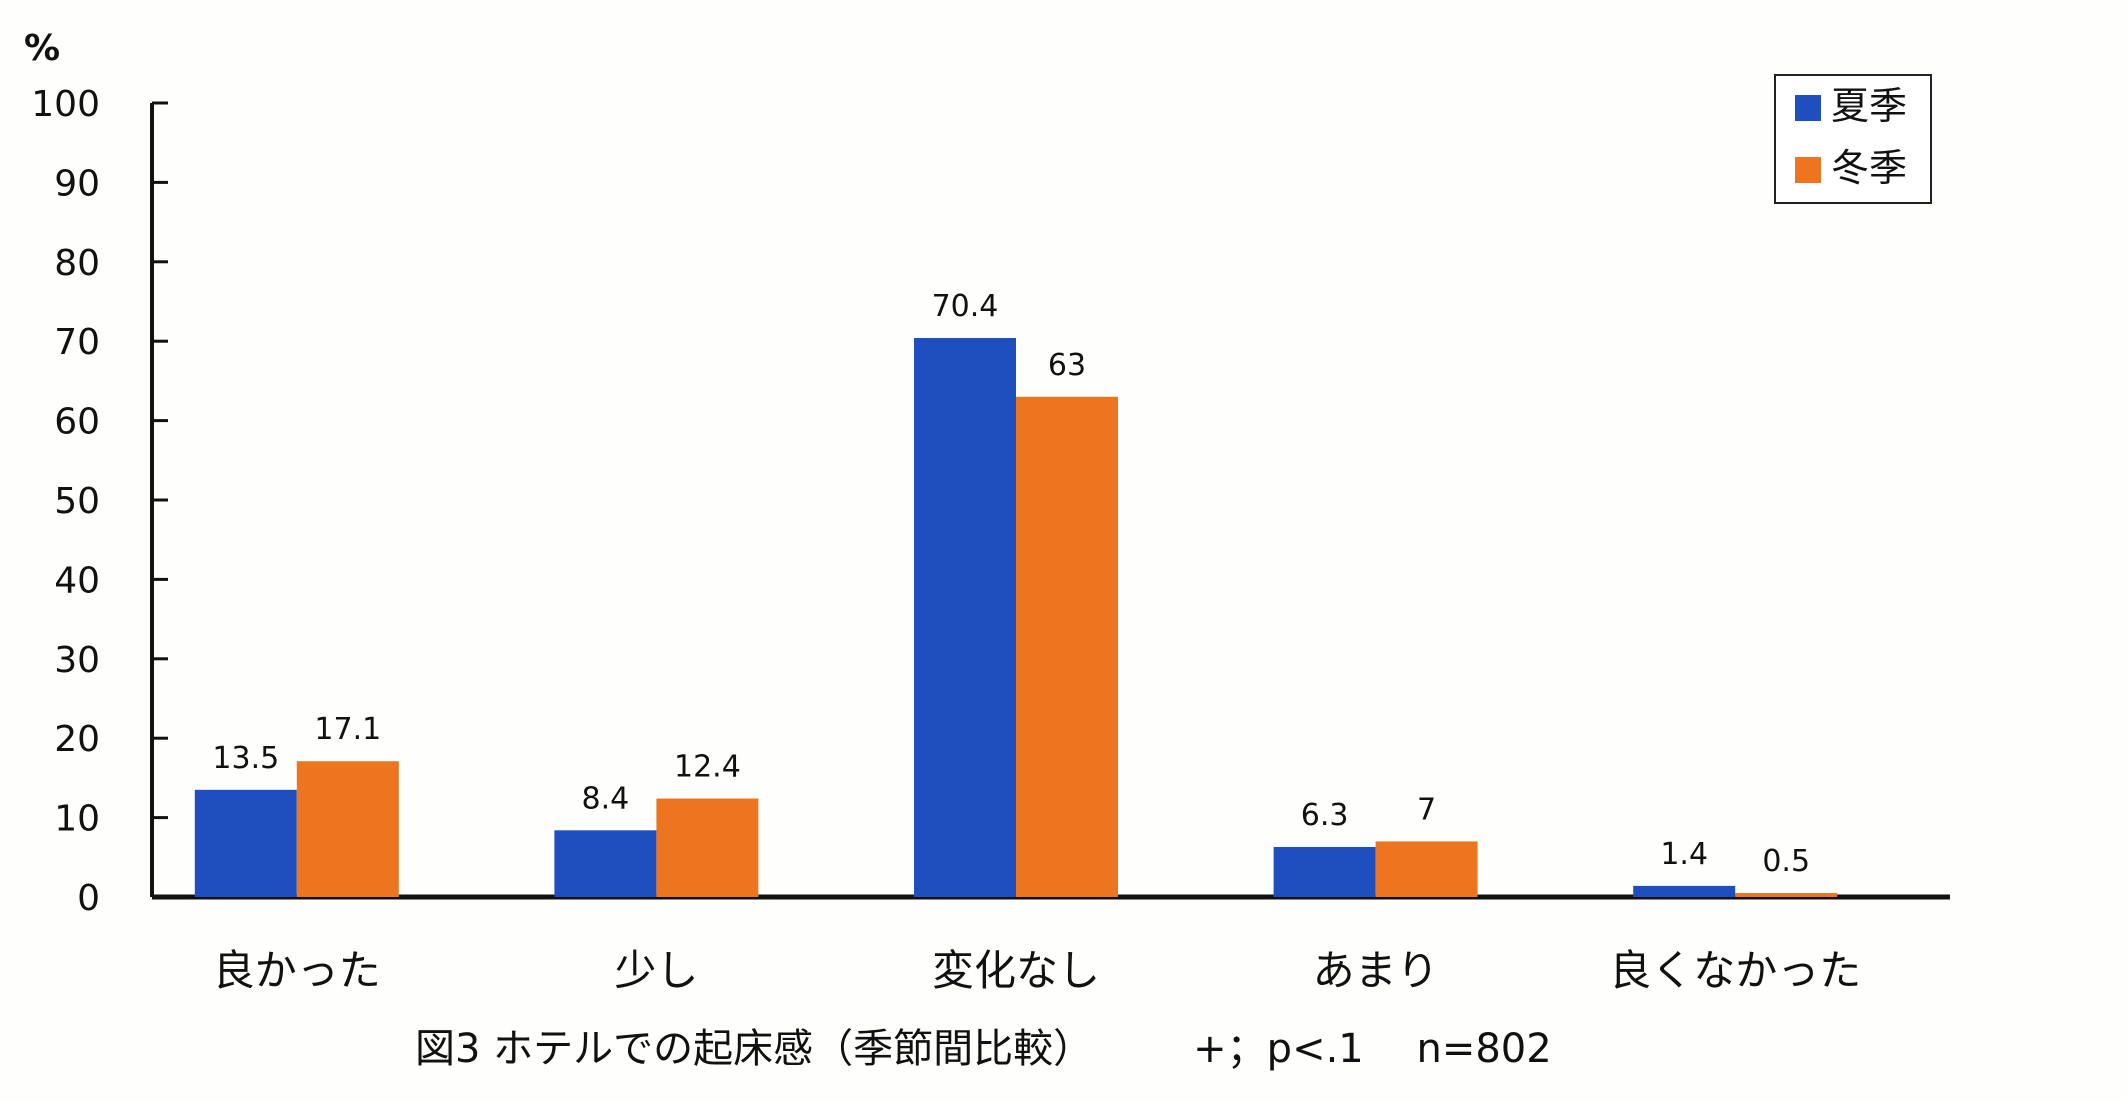 This screenshot has height=1102, width=2127. Describe the element at coordinates (1869, 168) in the screenshot. I see `legend-entry: 冬季` at that location.